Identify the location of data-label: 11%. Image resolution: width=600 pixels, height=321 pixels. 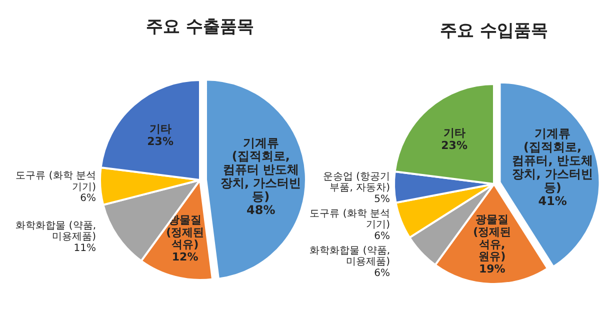
(85, 248).